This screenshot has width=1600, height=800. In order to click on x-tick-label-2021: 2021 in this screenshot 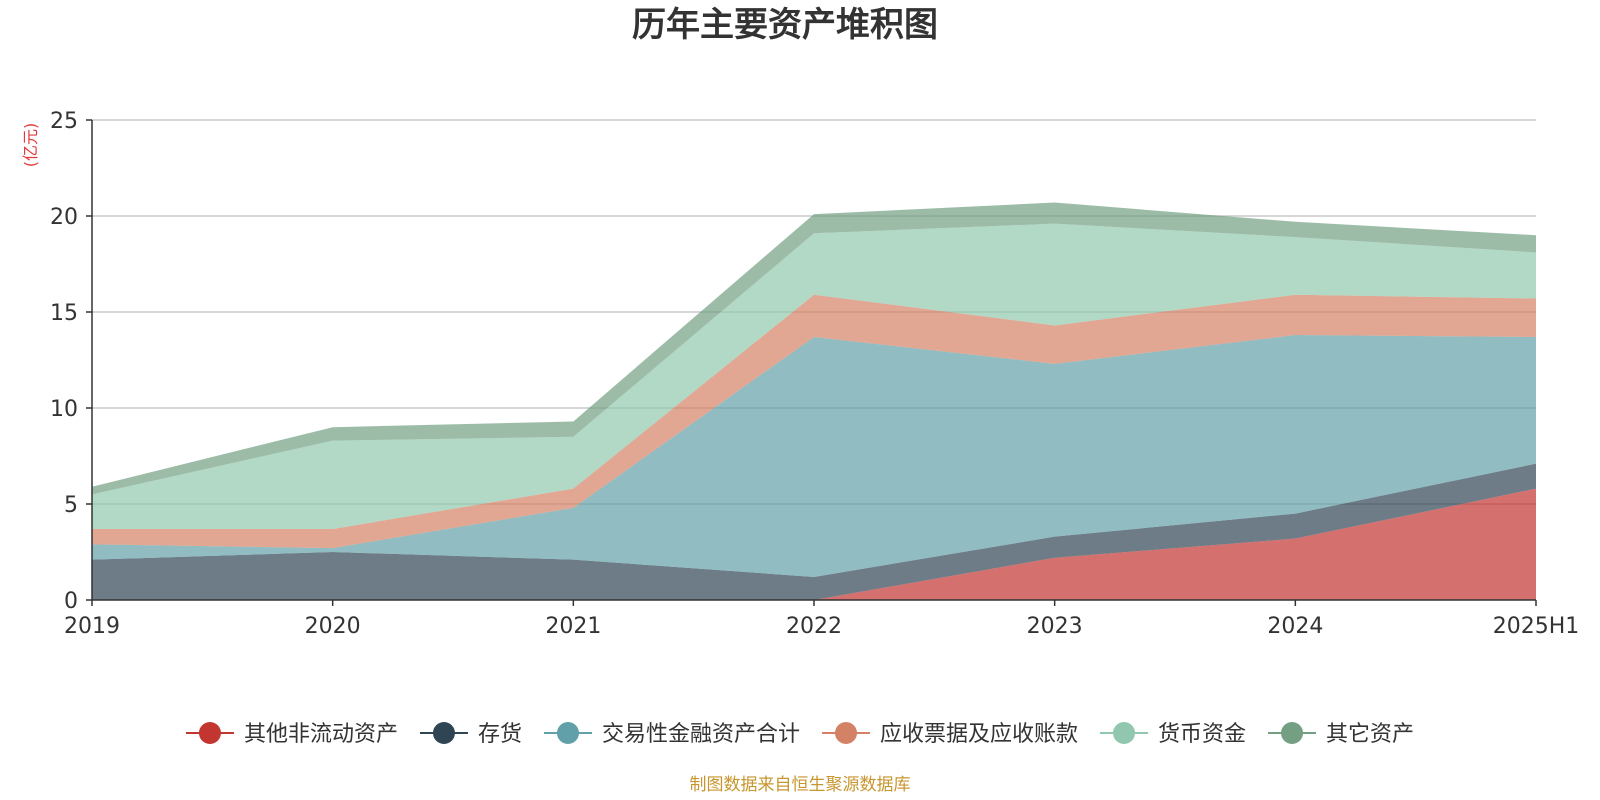, I will do `click(573, 626)`.